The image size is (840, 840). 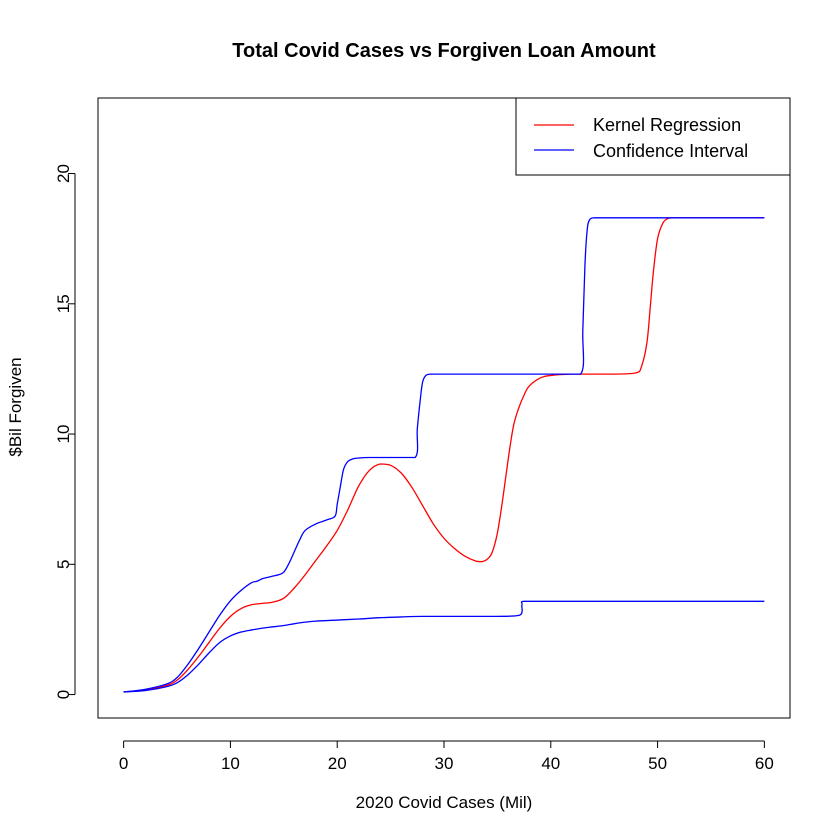 What do you see at coordinates (667, 125) in the screenshot?
I see `legend-label-kernel: Kernel Regression` at bounding box center [667, 125].